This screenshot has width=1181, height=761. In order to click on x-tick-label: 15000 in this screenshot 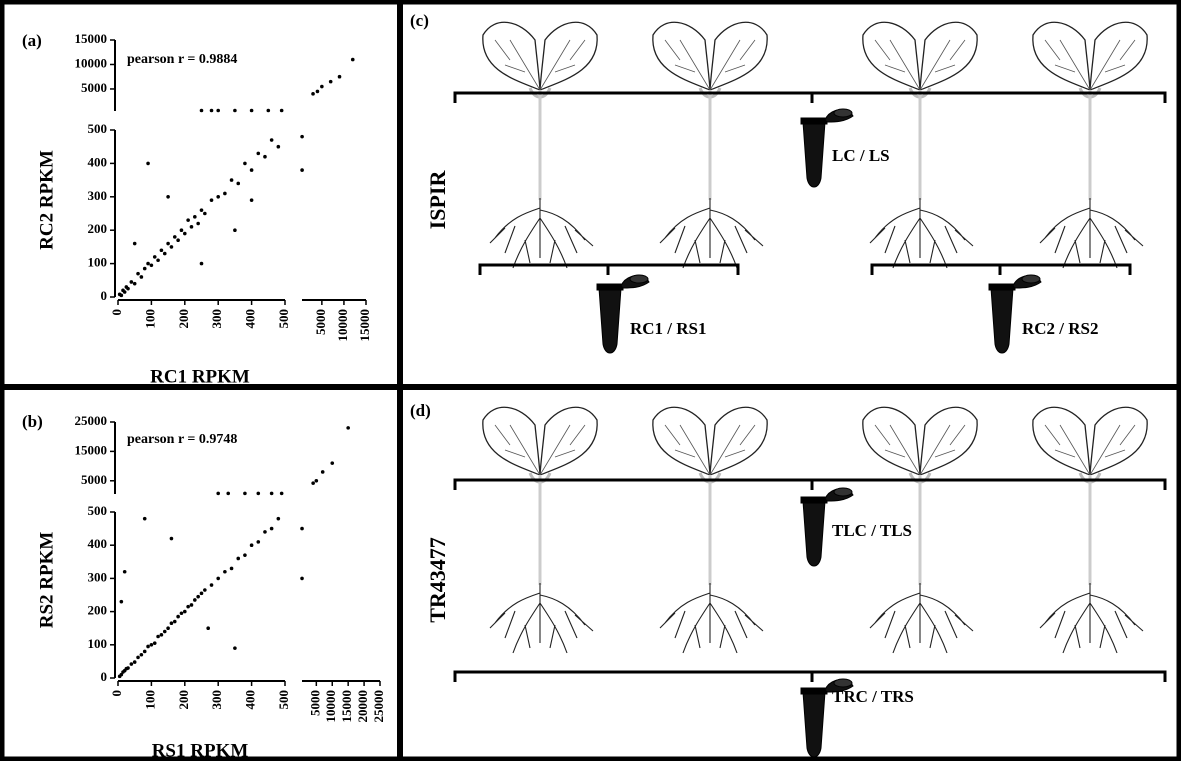, I will do `click(364, 325)`.